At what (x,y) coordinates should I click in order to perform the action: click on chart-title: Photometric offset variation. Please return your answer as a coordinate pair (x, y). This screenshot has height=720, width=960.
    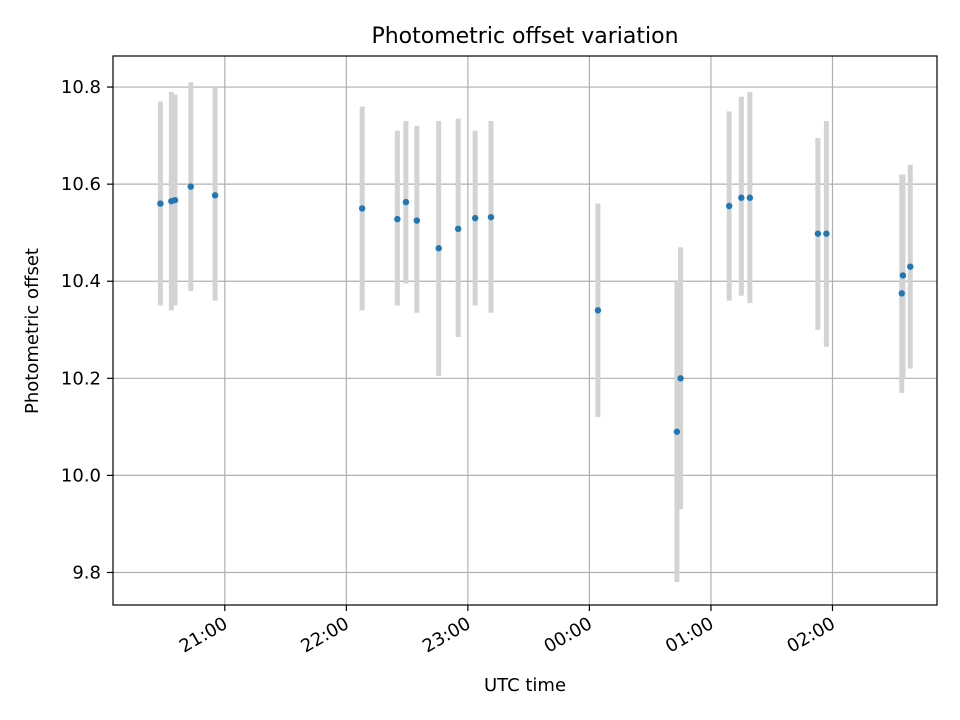
    Looking at the image, I should click on (524, 36).